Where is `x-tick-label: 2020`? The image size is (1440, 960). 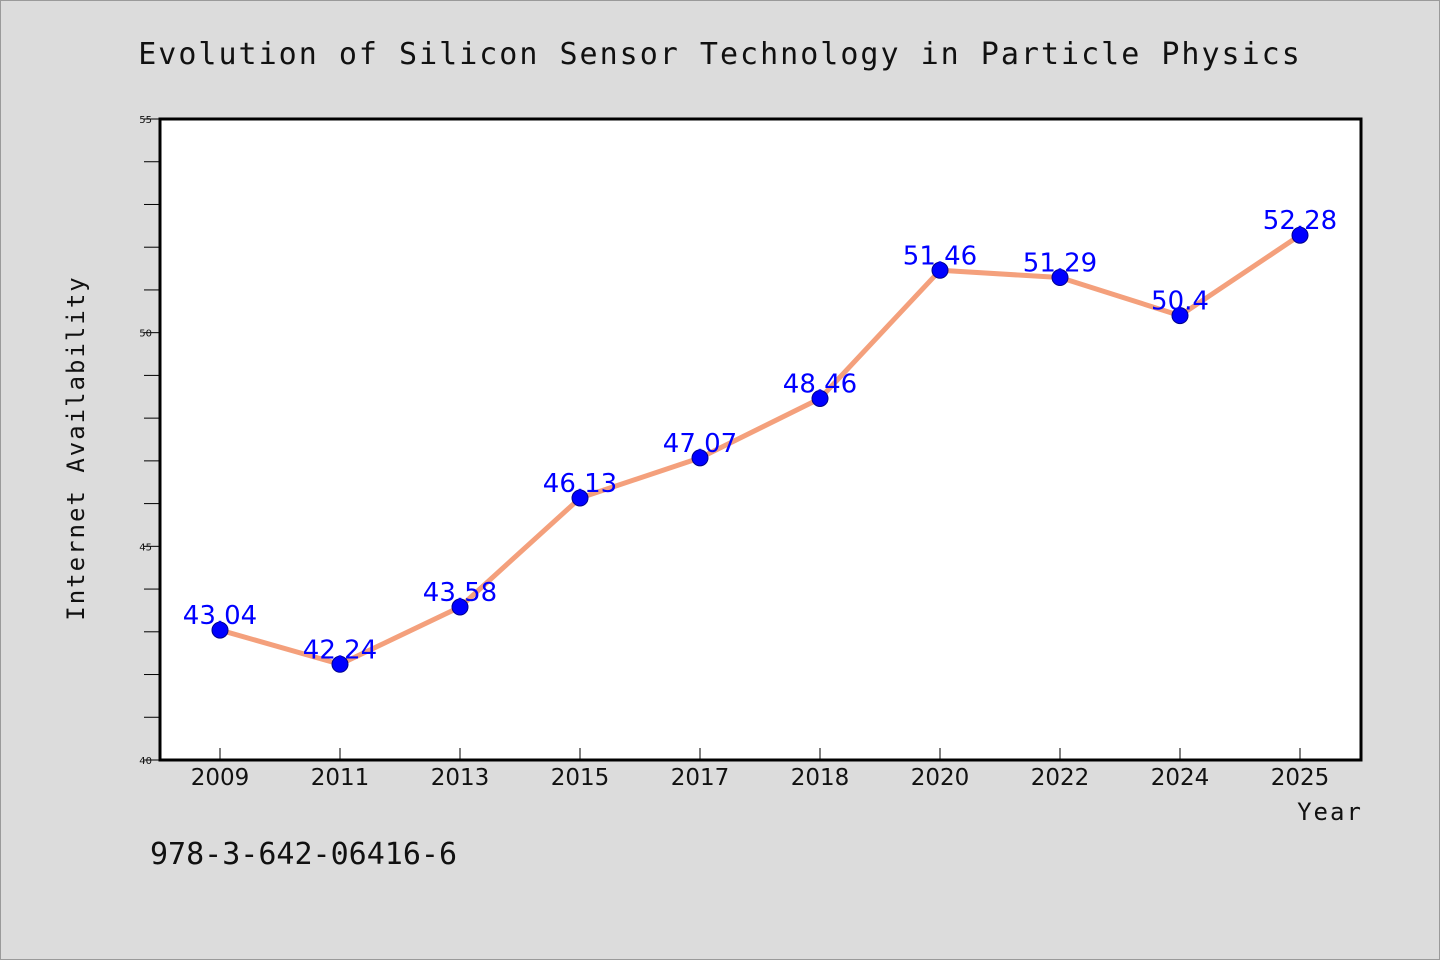
x-tick-label: 2020 is located at coordinates (940, 778).